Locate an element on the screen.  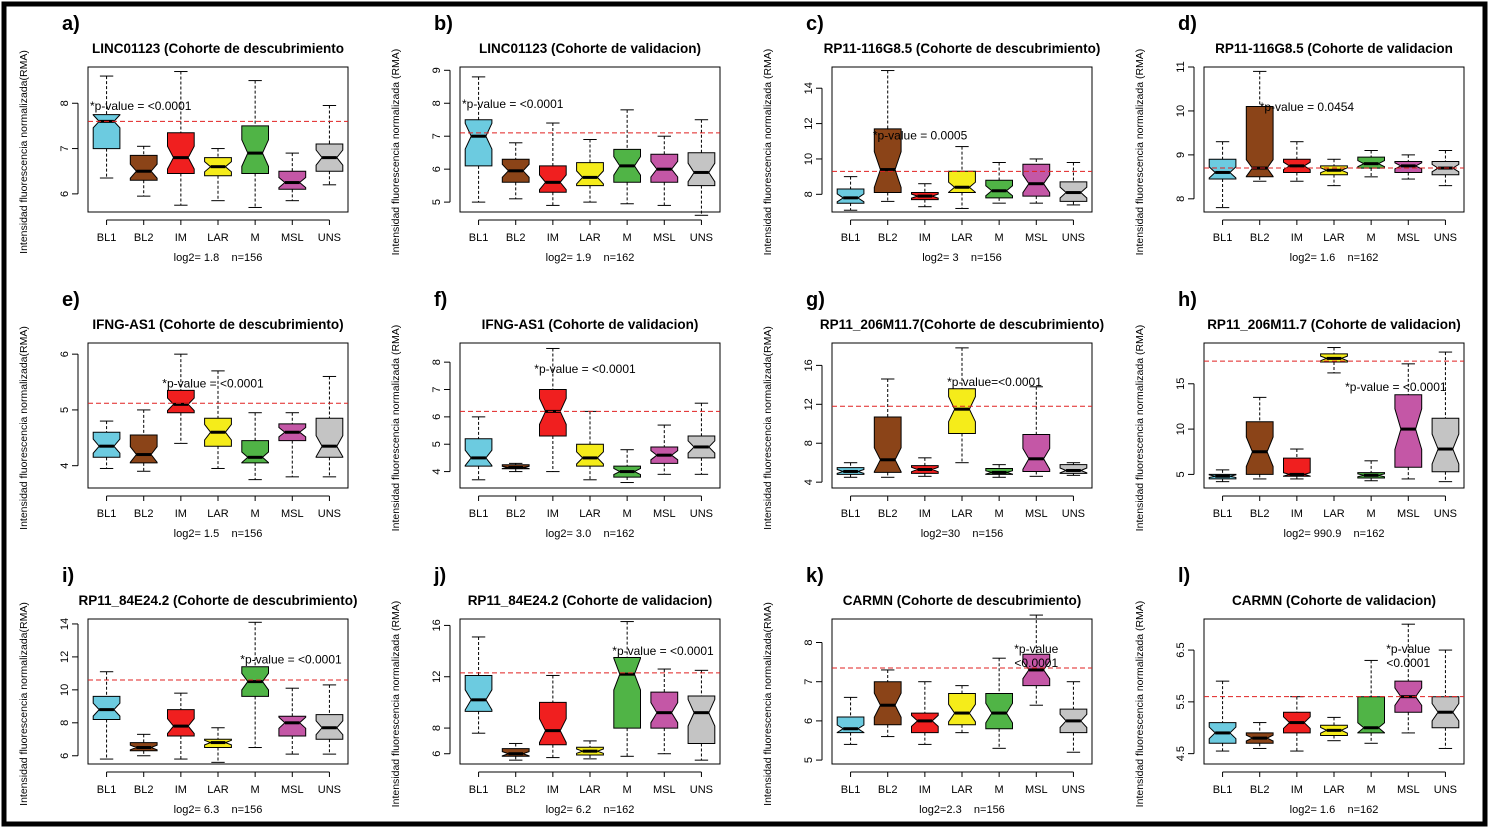
panel-title: LINC01123 (Cohorte de validacion) is located at coordinates (590, 48).